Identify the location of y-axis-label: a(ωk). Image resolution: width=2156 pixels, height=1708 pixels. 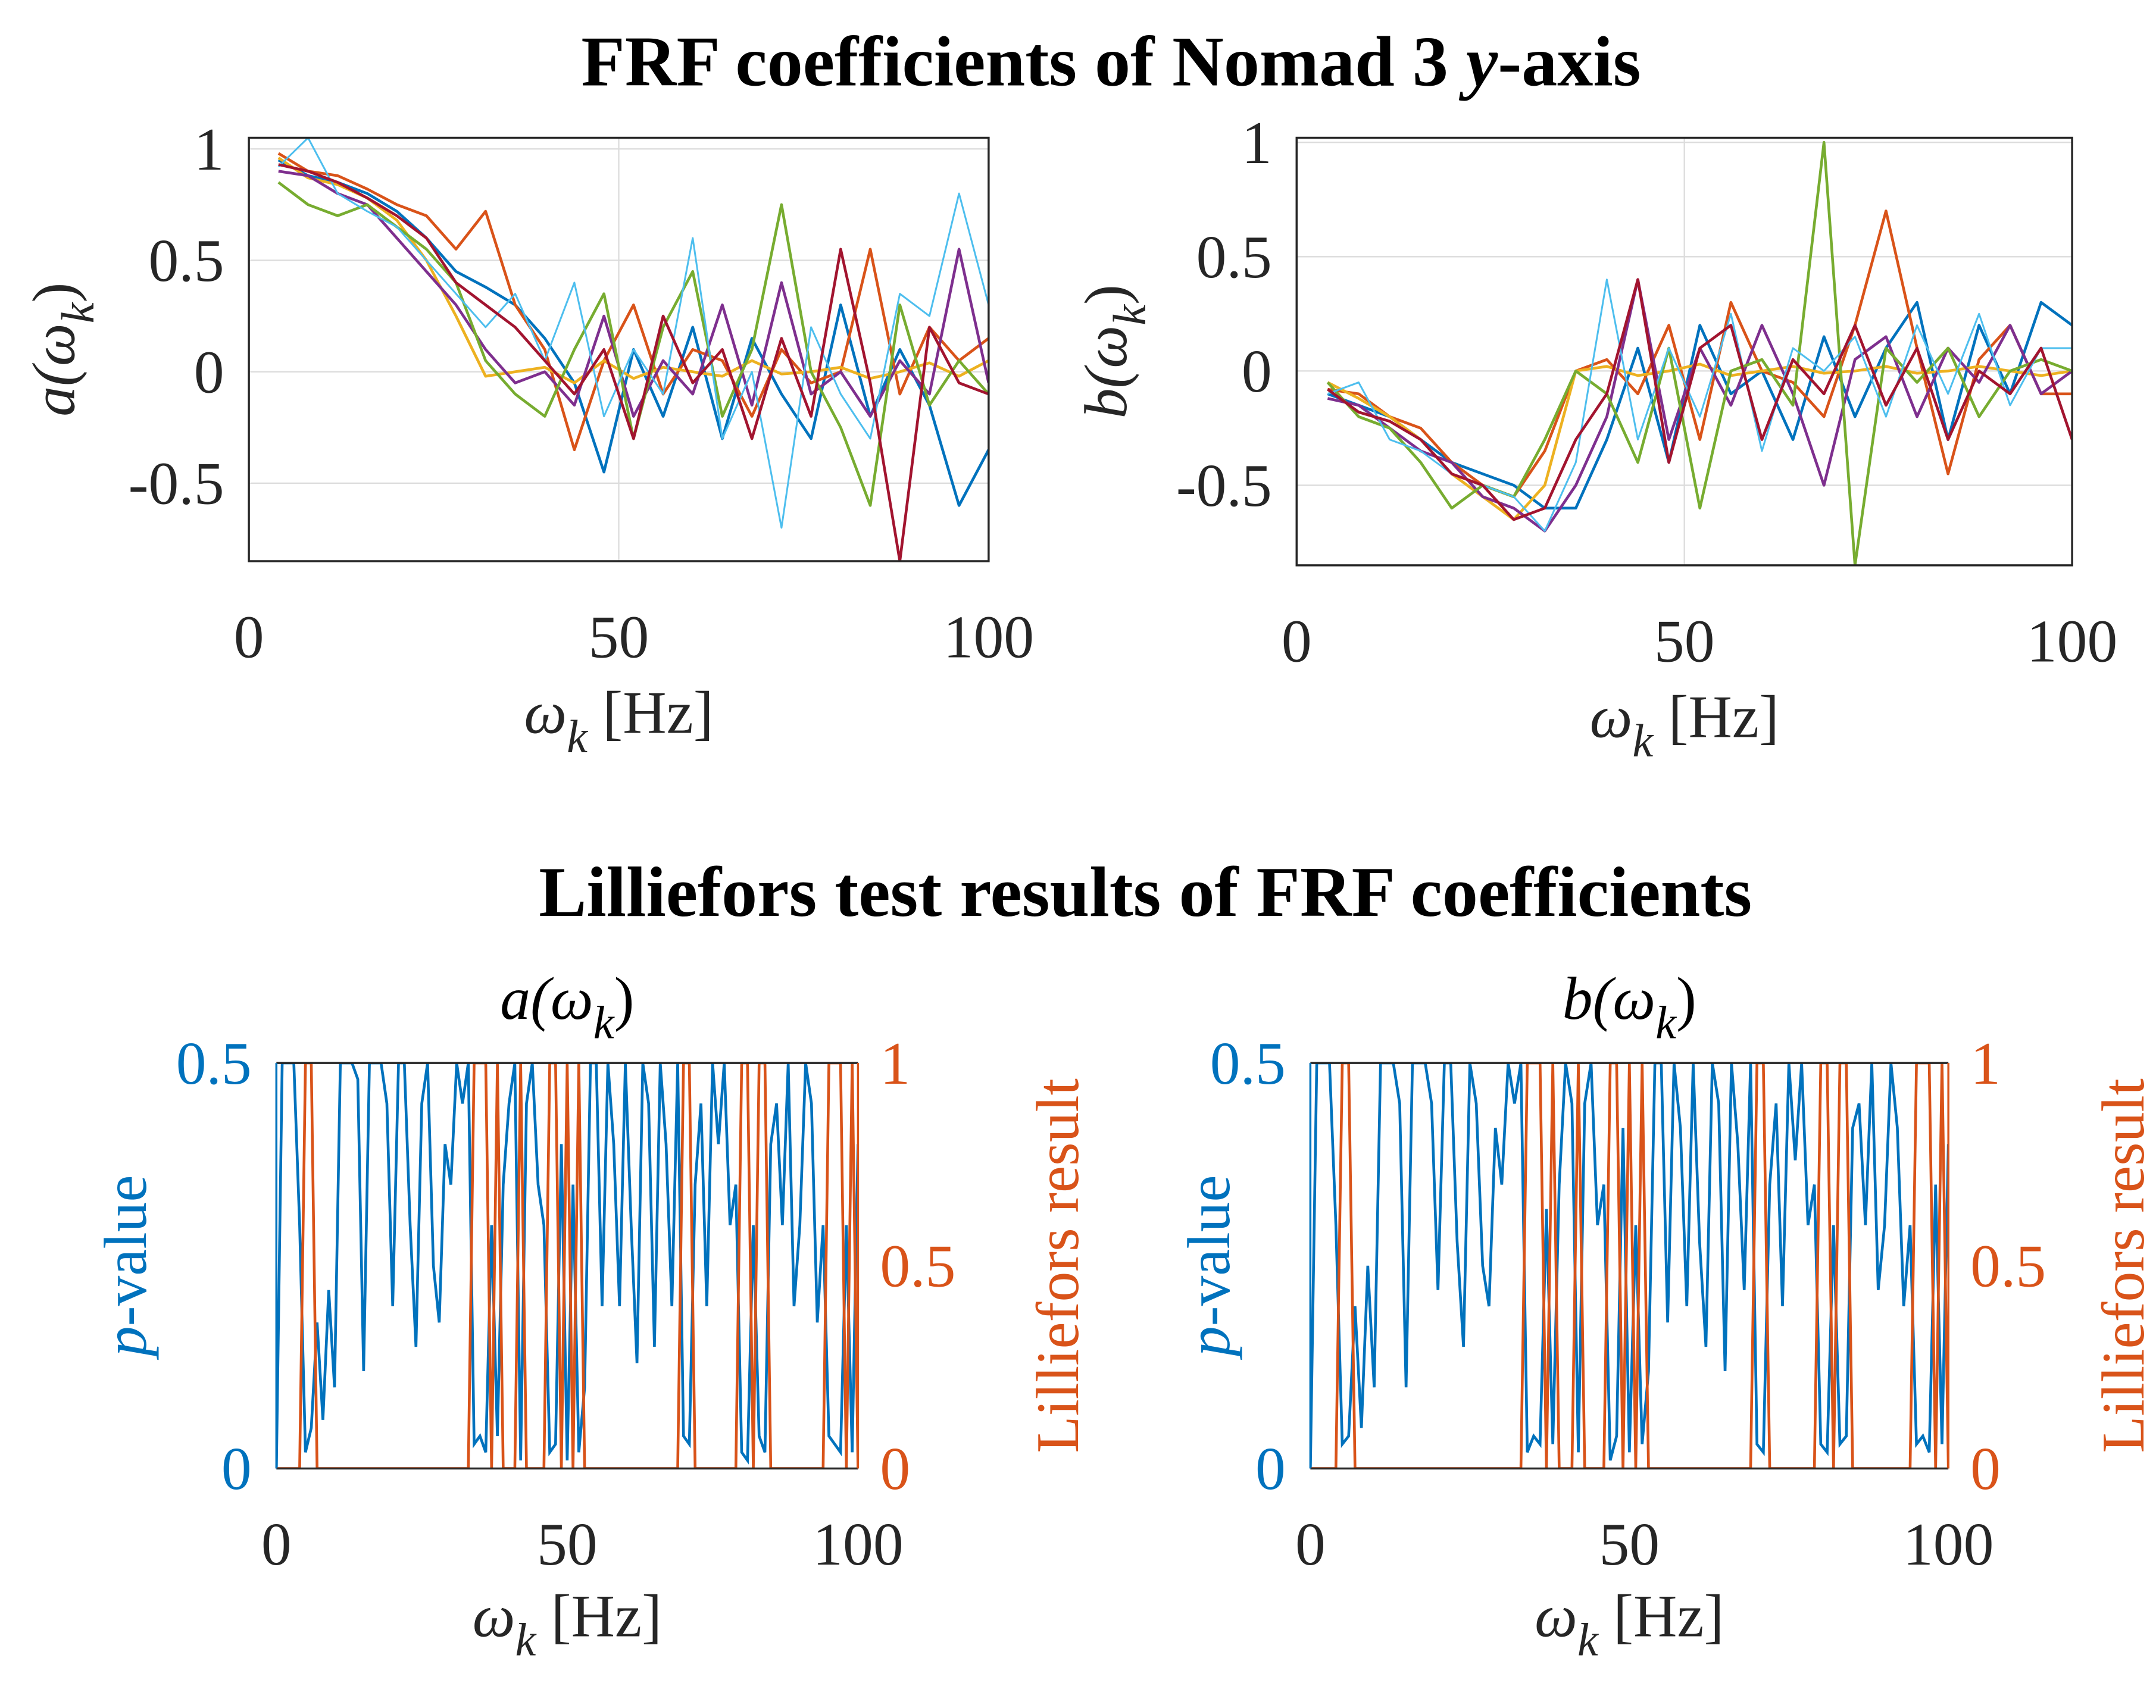
(62, 350).